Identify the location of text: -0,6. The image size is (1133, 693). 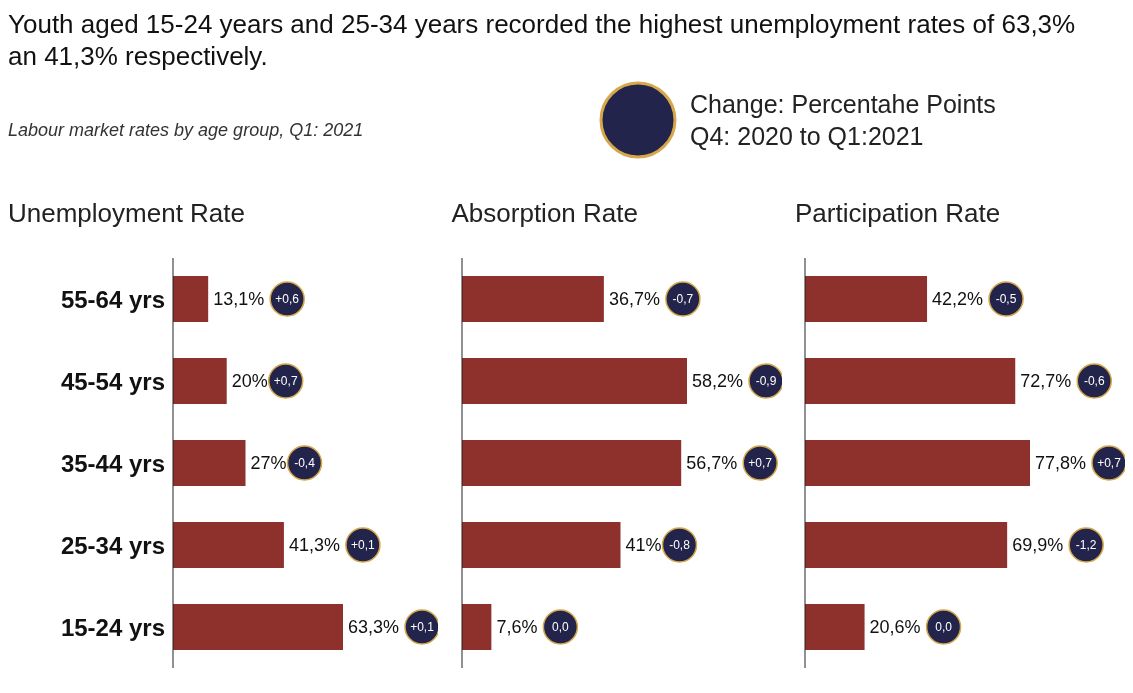
(1094, 381).